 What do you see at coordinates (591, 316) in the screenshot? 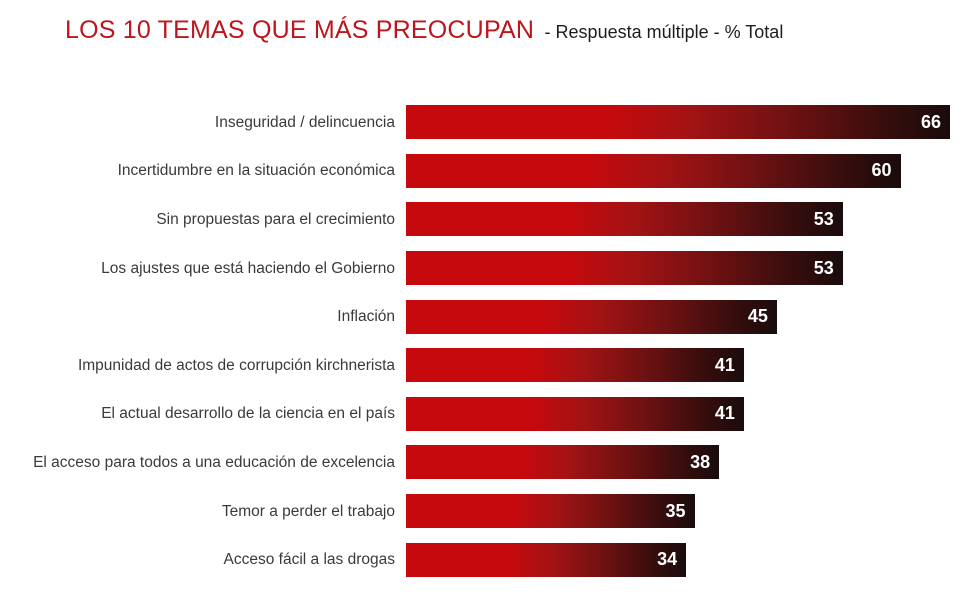
I see `bar: 45` at bounding box center [591, 316].